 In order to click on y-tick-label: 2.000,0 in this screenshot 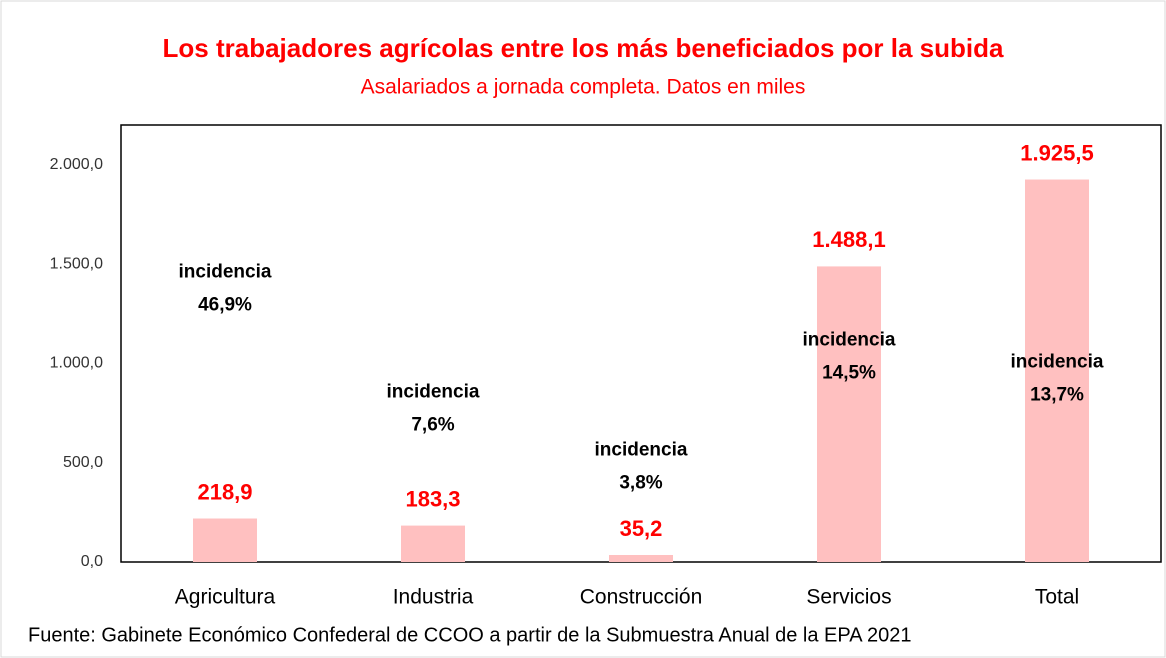, I will do `click(76, 164)`.